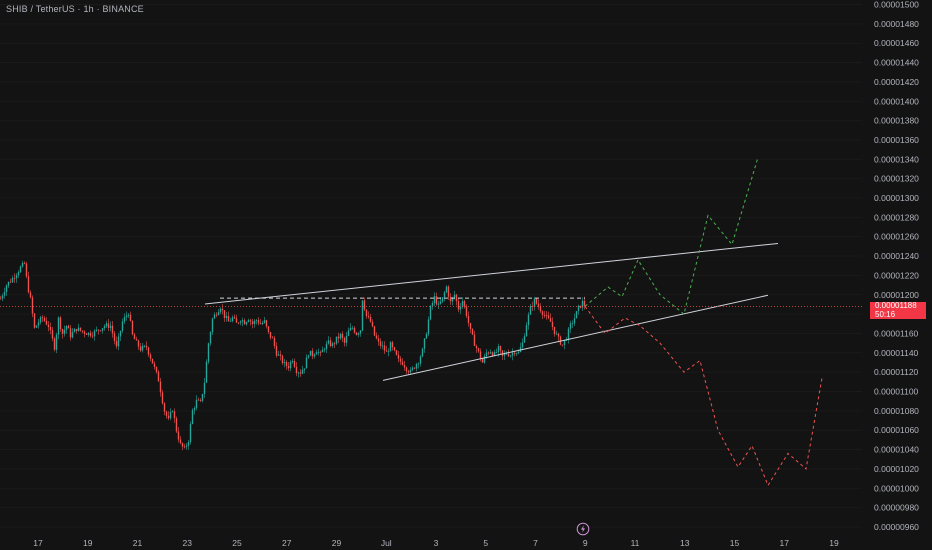 This screenshot has height=550, width=932. Describe the element at coordinates (896, 430) in the screenshot. I see `y-tick-label: 0.00001060` at that location.